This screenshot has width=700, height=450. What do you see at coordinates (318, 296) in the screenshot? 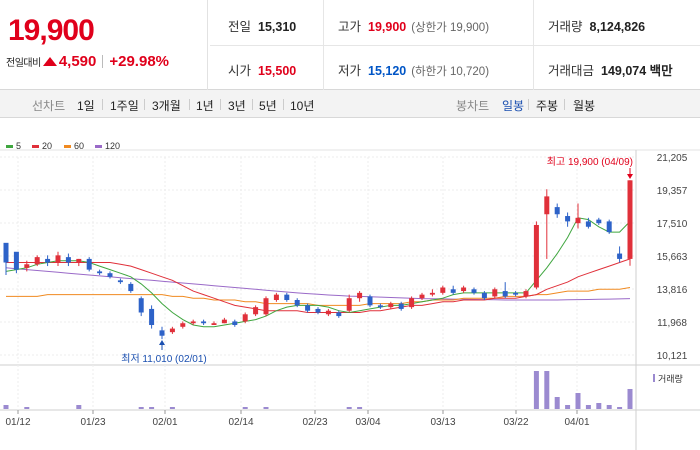
I see `ma60-line` at bounding box center [318, 296].